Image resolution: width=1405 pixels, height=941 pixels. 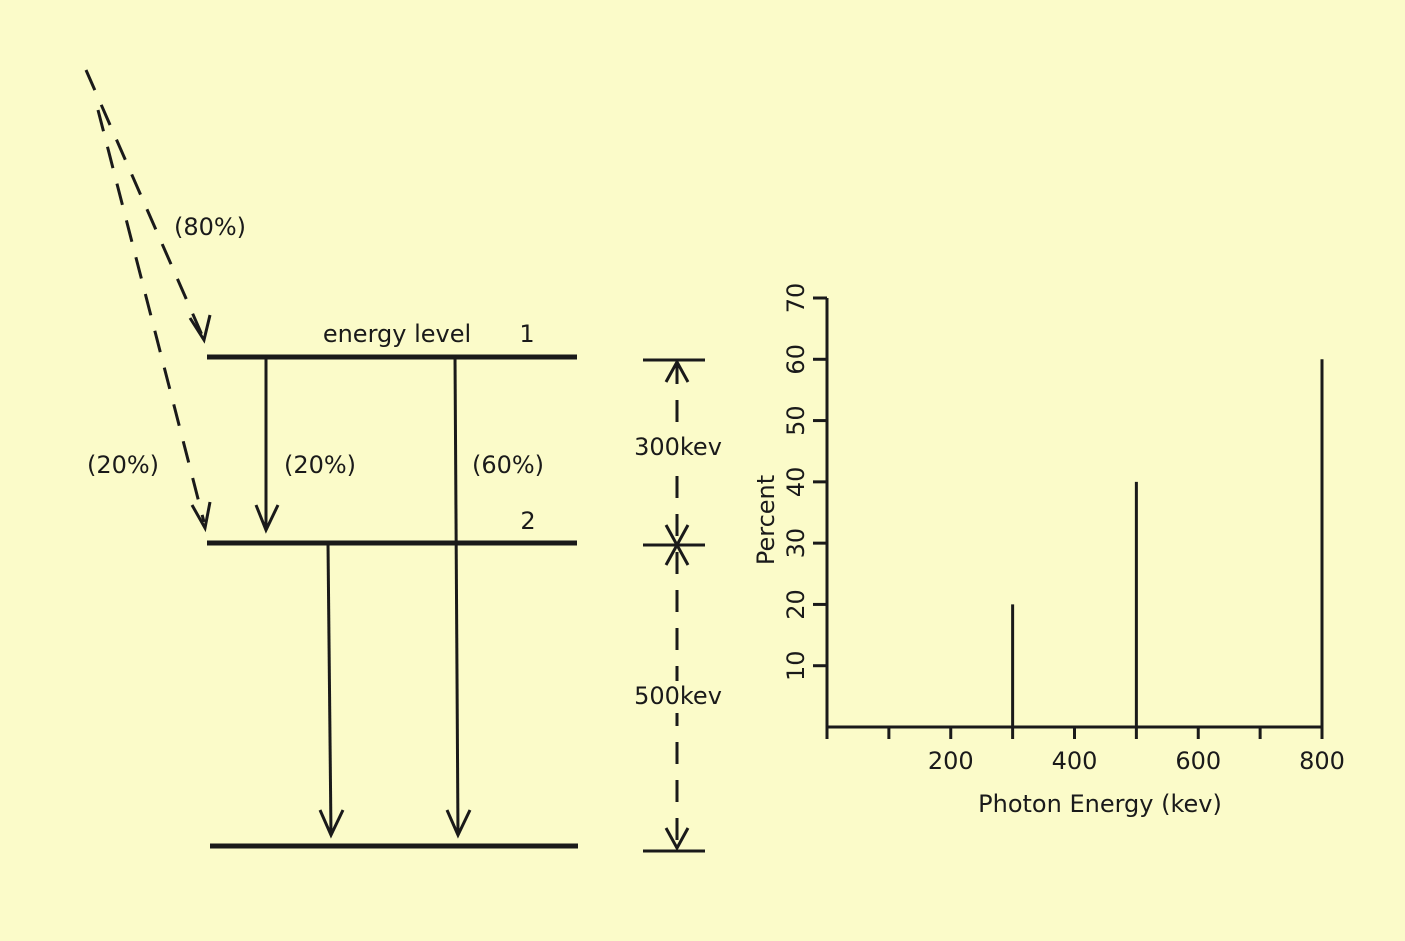 I want to click on level-label: energy level, so click(x=397, y=334).